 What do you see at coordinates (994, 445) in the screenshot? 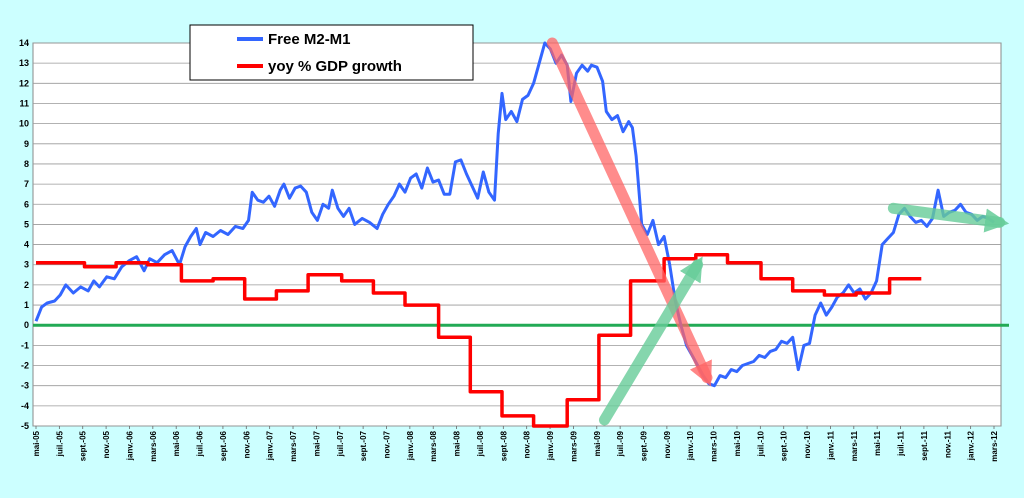
I see `x-tick-label: mars-12` at bounding box center [994, 445].